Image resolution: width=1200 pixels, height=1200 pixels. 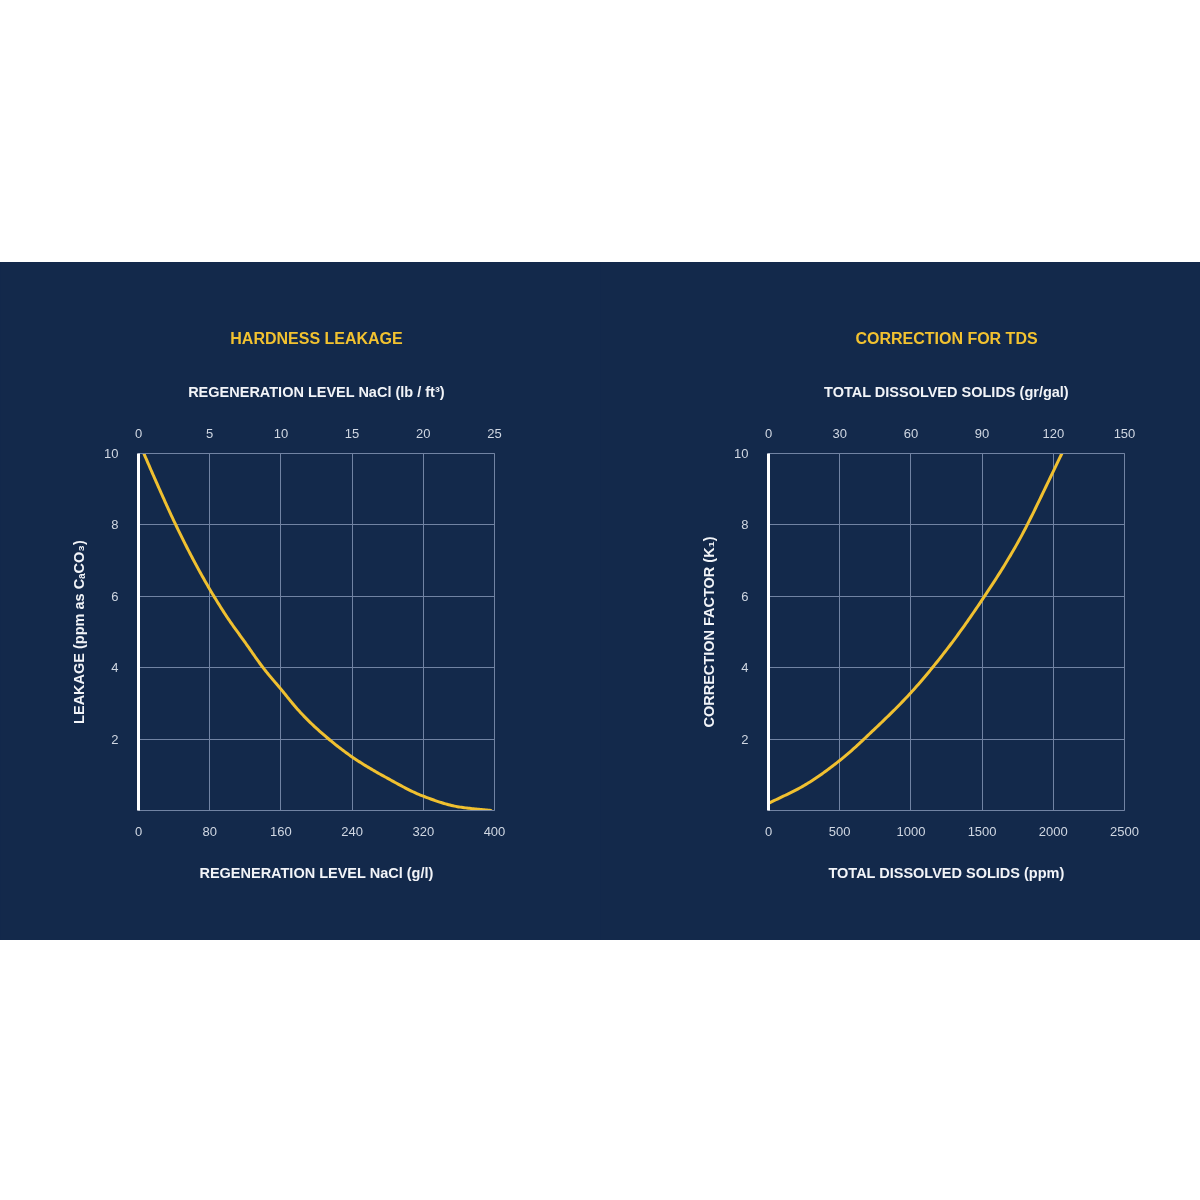 What do you see at coordinates (352, 433) in the screenshot?
I see `x2-tick-label: 15` at bounding box center [352, 433].